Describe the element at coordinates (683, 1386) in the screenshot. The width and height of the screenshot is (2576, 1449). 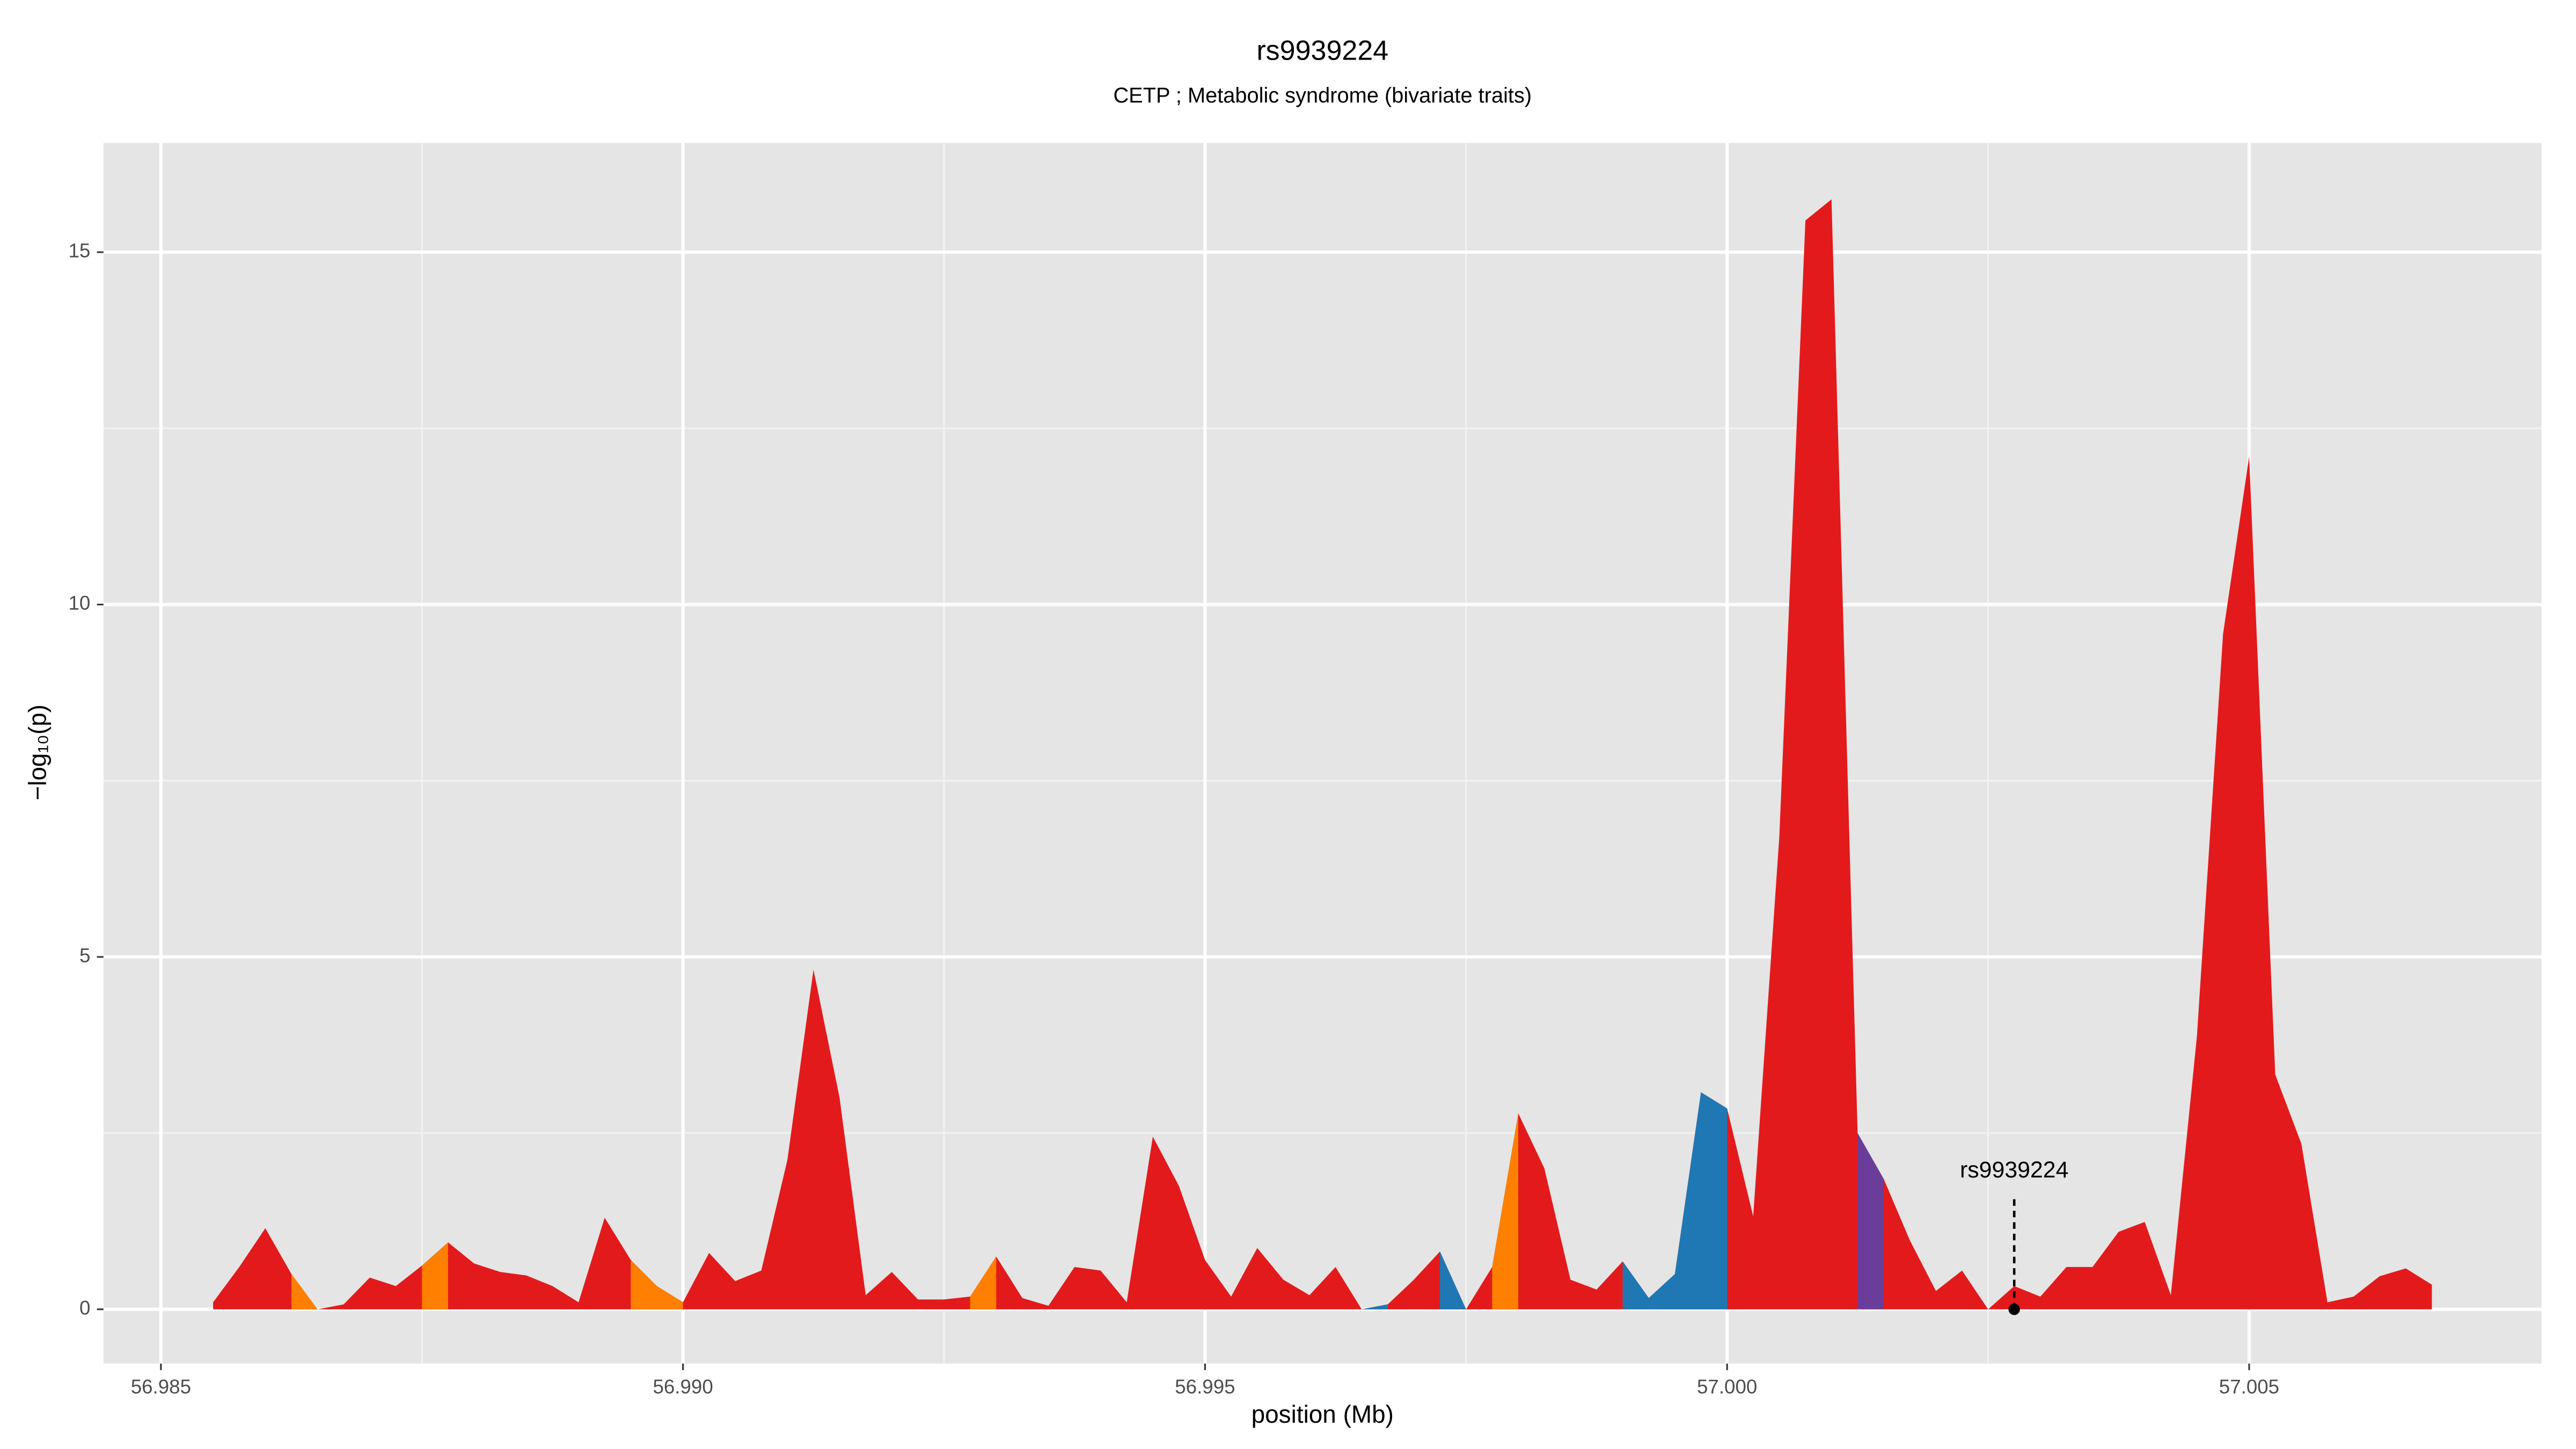
I see `x-tick-label: 56.990` at that location.